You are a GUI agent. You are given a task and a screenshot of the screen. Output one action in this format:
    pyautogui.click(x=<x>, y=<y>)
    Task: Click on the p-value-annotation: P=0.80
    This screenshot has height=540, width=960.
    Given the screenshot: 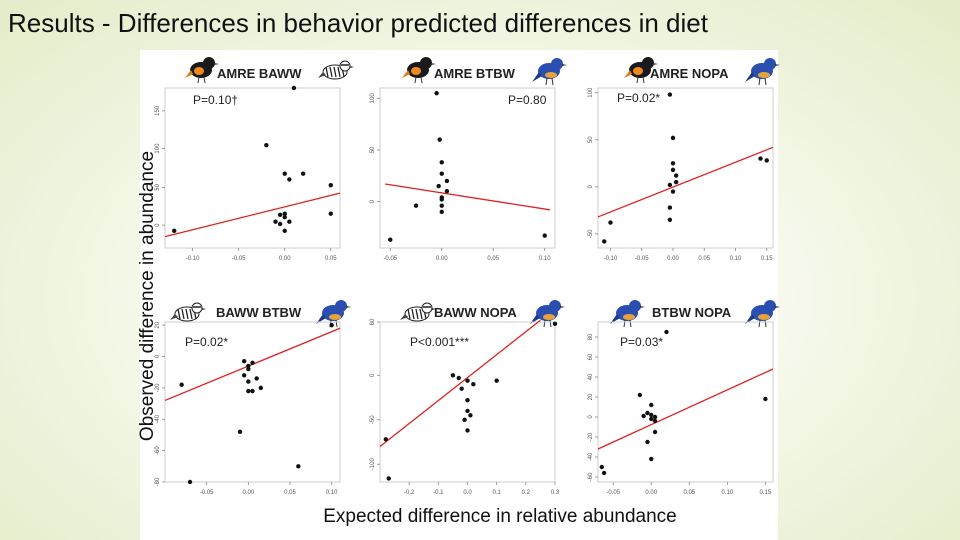 What is the action you would take?
    pyautogui.click(x=527, y=100)
    